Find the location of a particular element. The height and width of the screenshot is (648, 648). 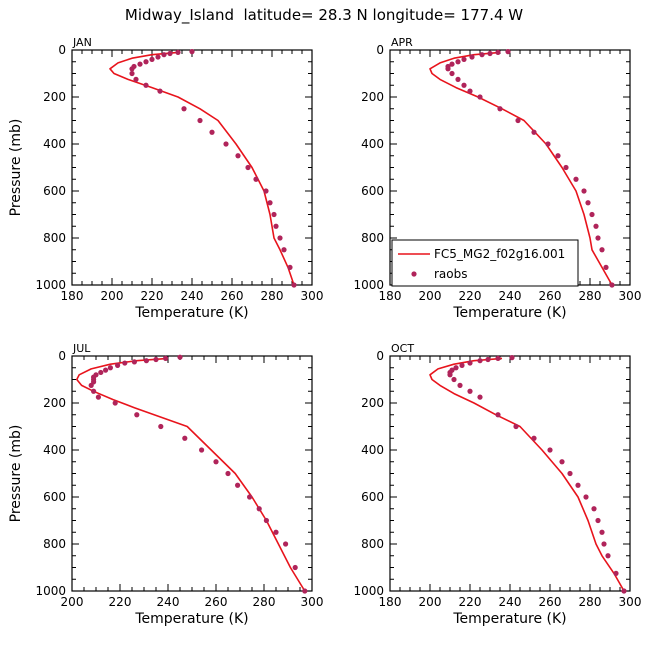

y-tick-label-jan: 400 is located at coordinates (54, 144).